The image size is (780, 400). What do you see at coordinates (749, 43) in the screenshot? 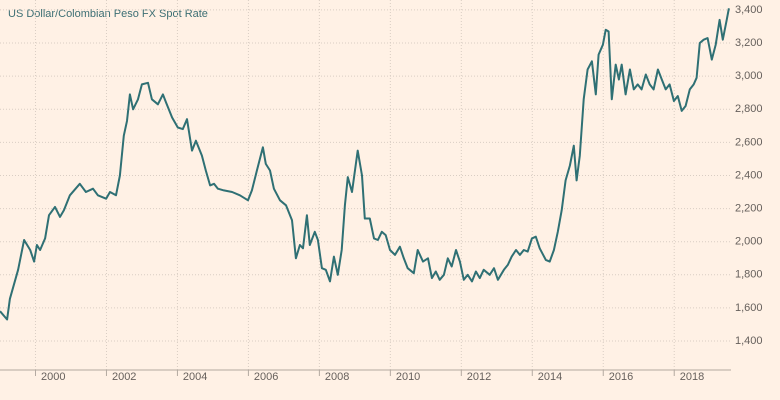
I see `y-tick-label: 3,200` at bounding box center [749, 43].